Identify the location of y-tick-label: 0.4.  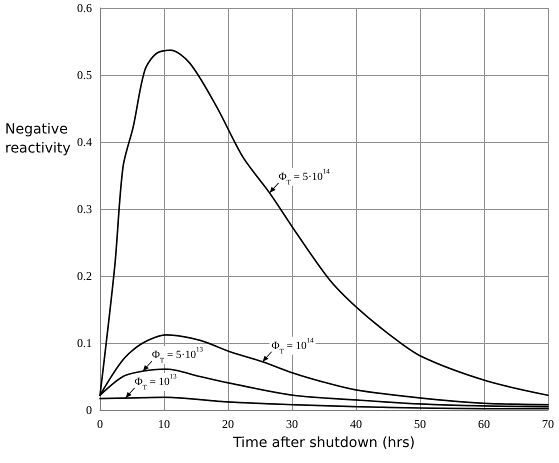
(84, 142).